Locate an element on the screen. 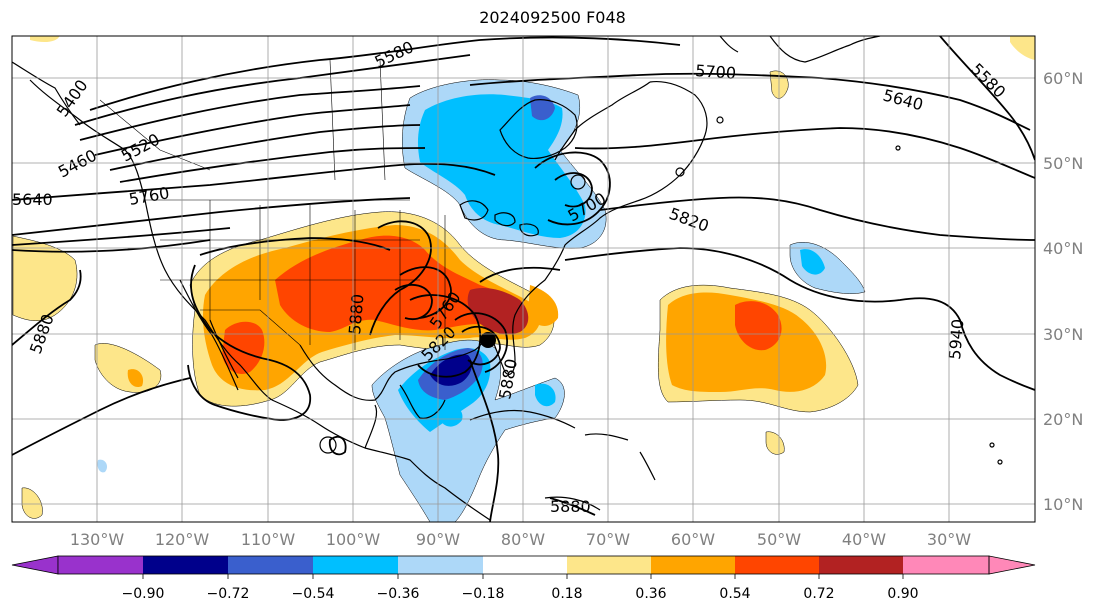 The image size is (1105, 615). latitude-label: 60°N is located at coordinates (1063, 78).